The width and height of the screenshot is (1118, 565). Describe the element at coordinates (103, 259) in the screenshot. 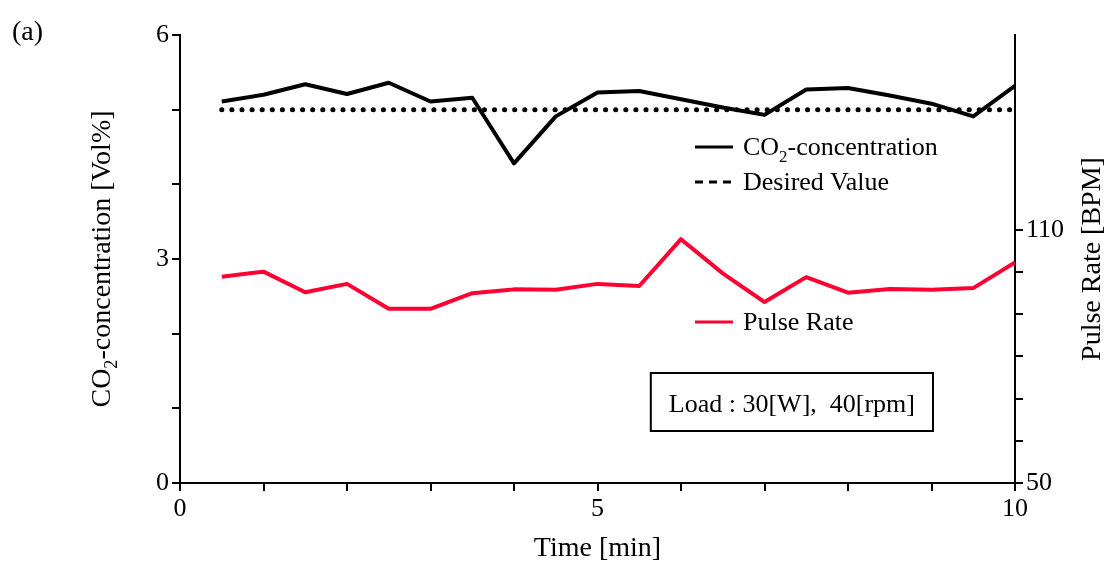

I see `y-axis-title: CO2-concentration [Vol%]` at that location.